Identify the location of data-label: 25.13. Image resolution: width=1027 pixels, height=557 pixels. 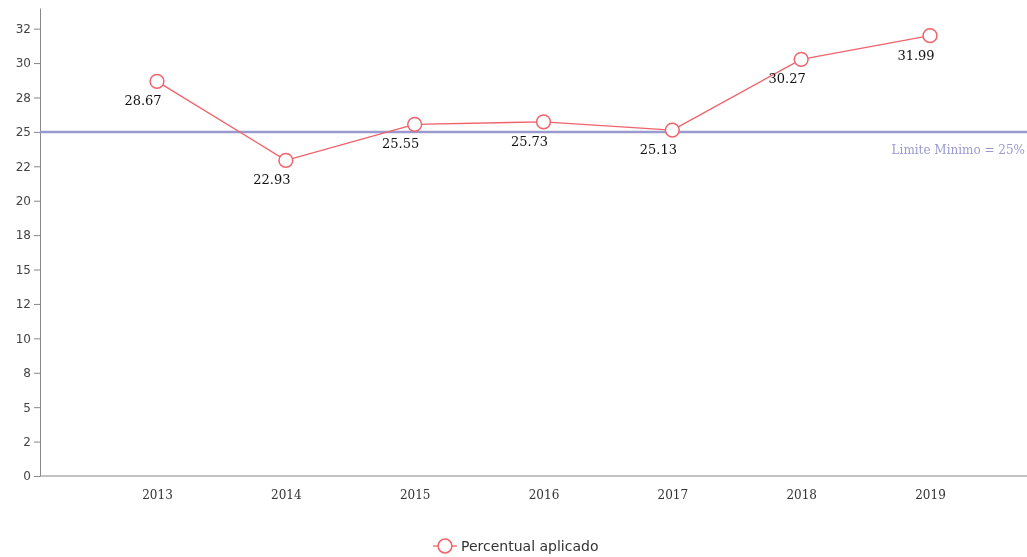
(658, 150).